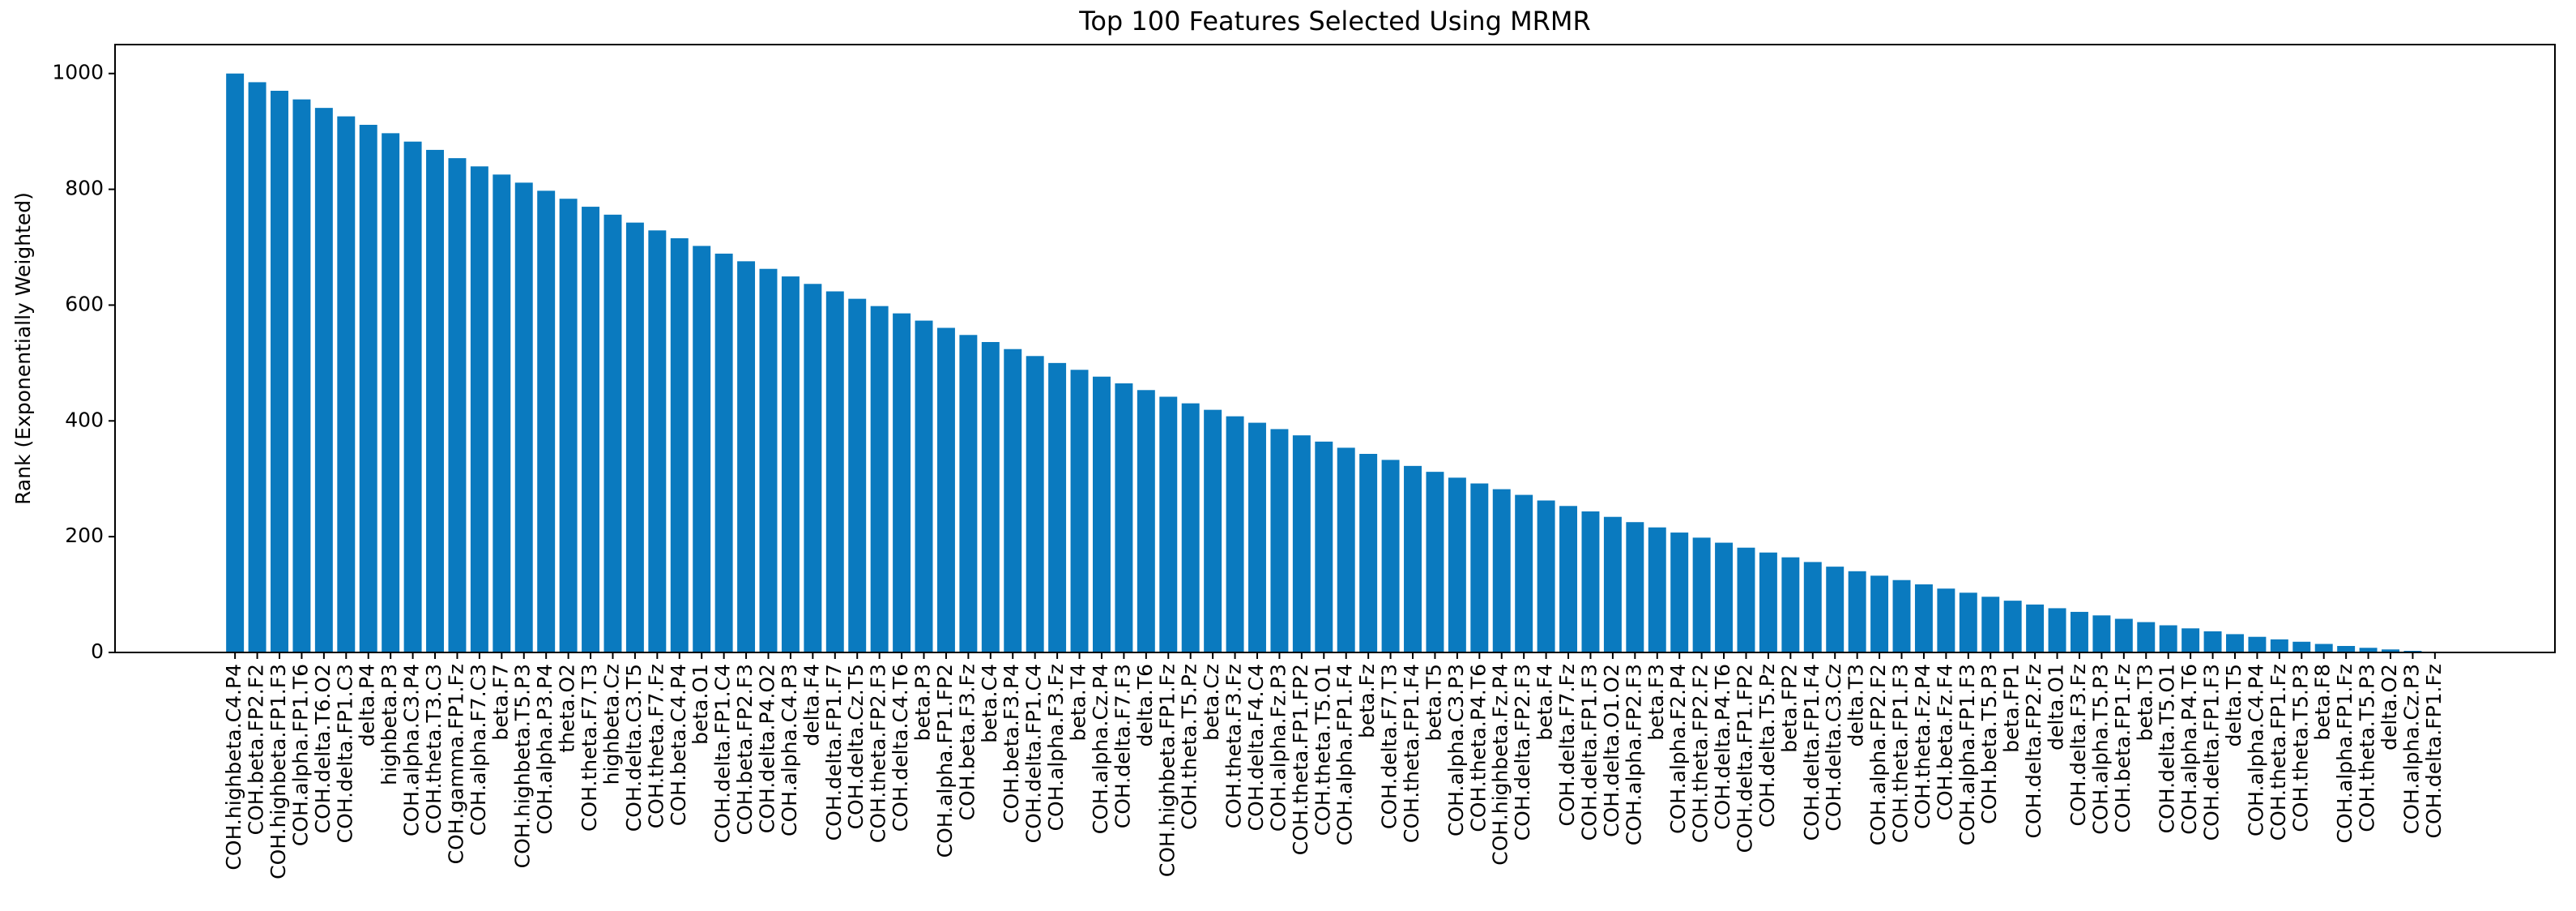  Describe the element at coordinates (345, 753) in the screenshot. I see `x-tick-label: COH.delta.FP1.C3` at that location.